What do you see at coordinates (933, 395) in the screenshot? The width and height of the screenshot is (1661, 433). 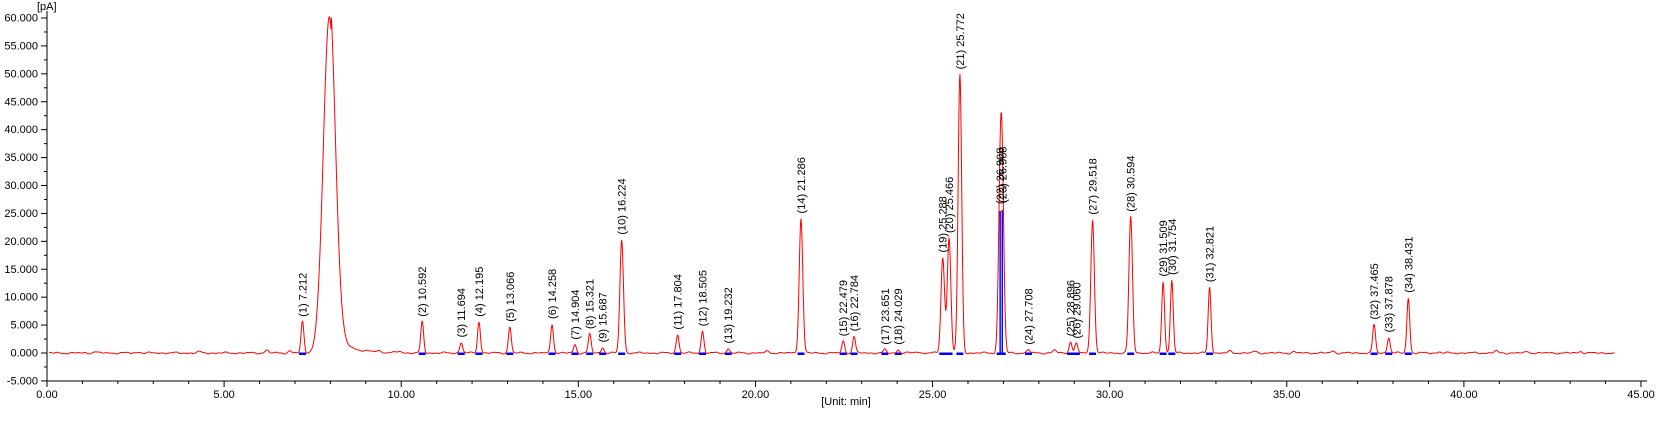 I see `x-tick-label: 25.00` at bounding box center [933, 395].